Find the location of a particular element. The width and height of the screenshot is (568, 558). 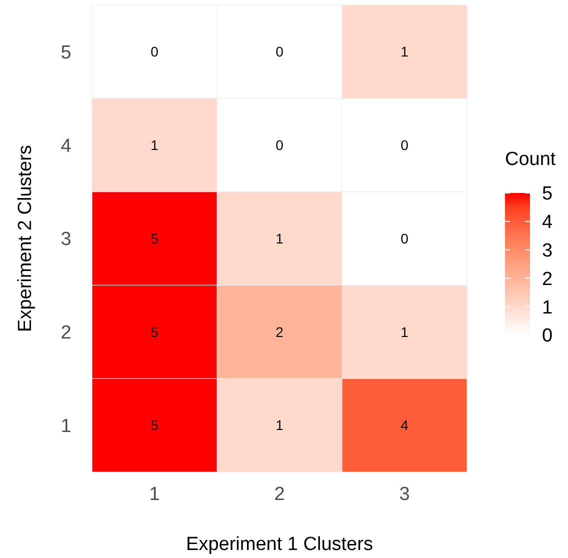

x-axis-title: Experiment 1 Clusters is located at coordinates (279, 544).